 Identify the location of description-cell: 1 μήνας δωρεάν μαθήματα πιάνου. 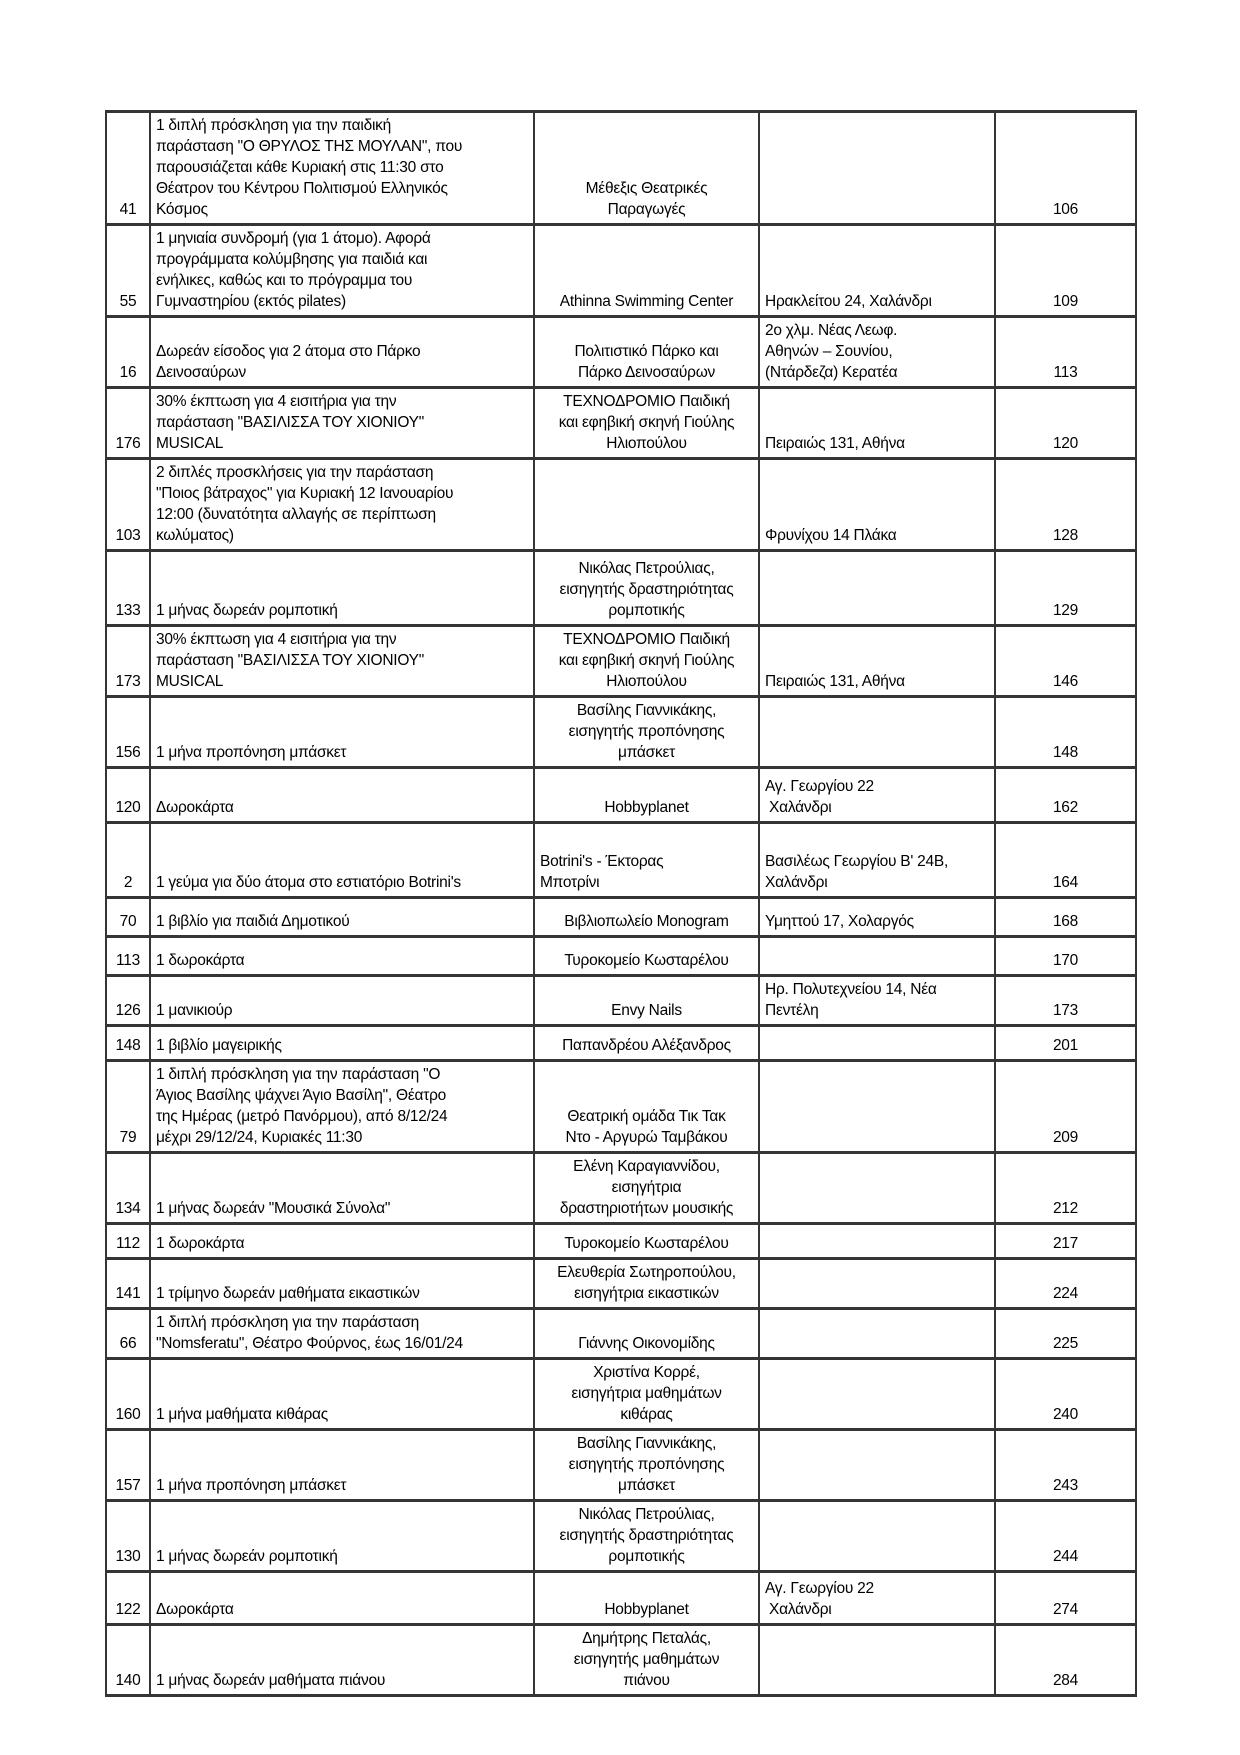
(342, 1660).